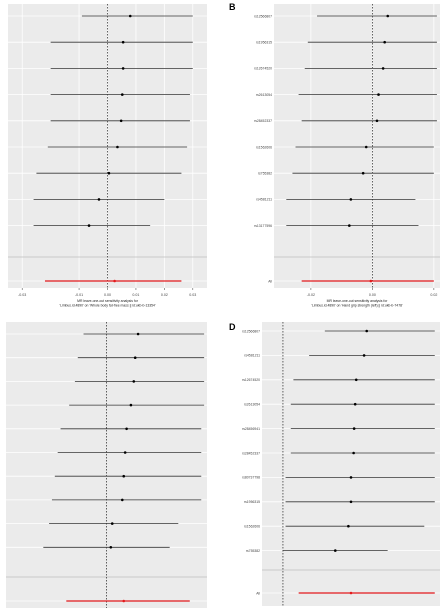 This screenshot has height=613, width=444. Describe the element at coordinates (164, 295) in the screenshot. I see `x-tick-label-a-4: 0.02` at that location.